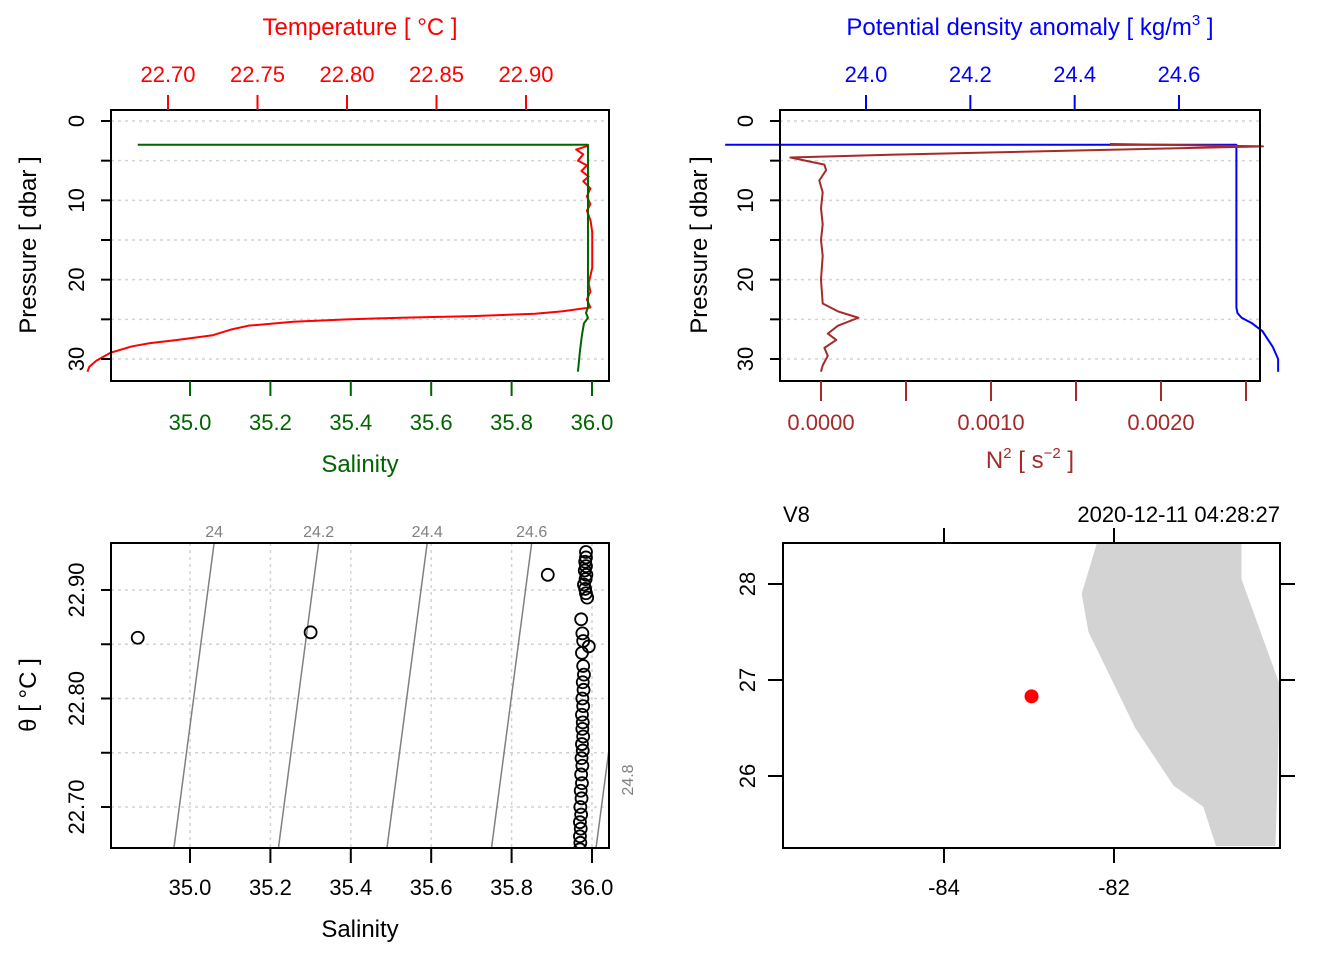 The width and height of the screenshot is (1344, 960). I want to click on p3-ticks: 35.0 35.2 35.4 35.6 35.8 36.0 22.70 22.80 22.90, so click(338, 731).